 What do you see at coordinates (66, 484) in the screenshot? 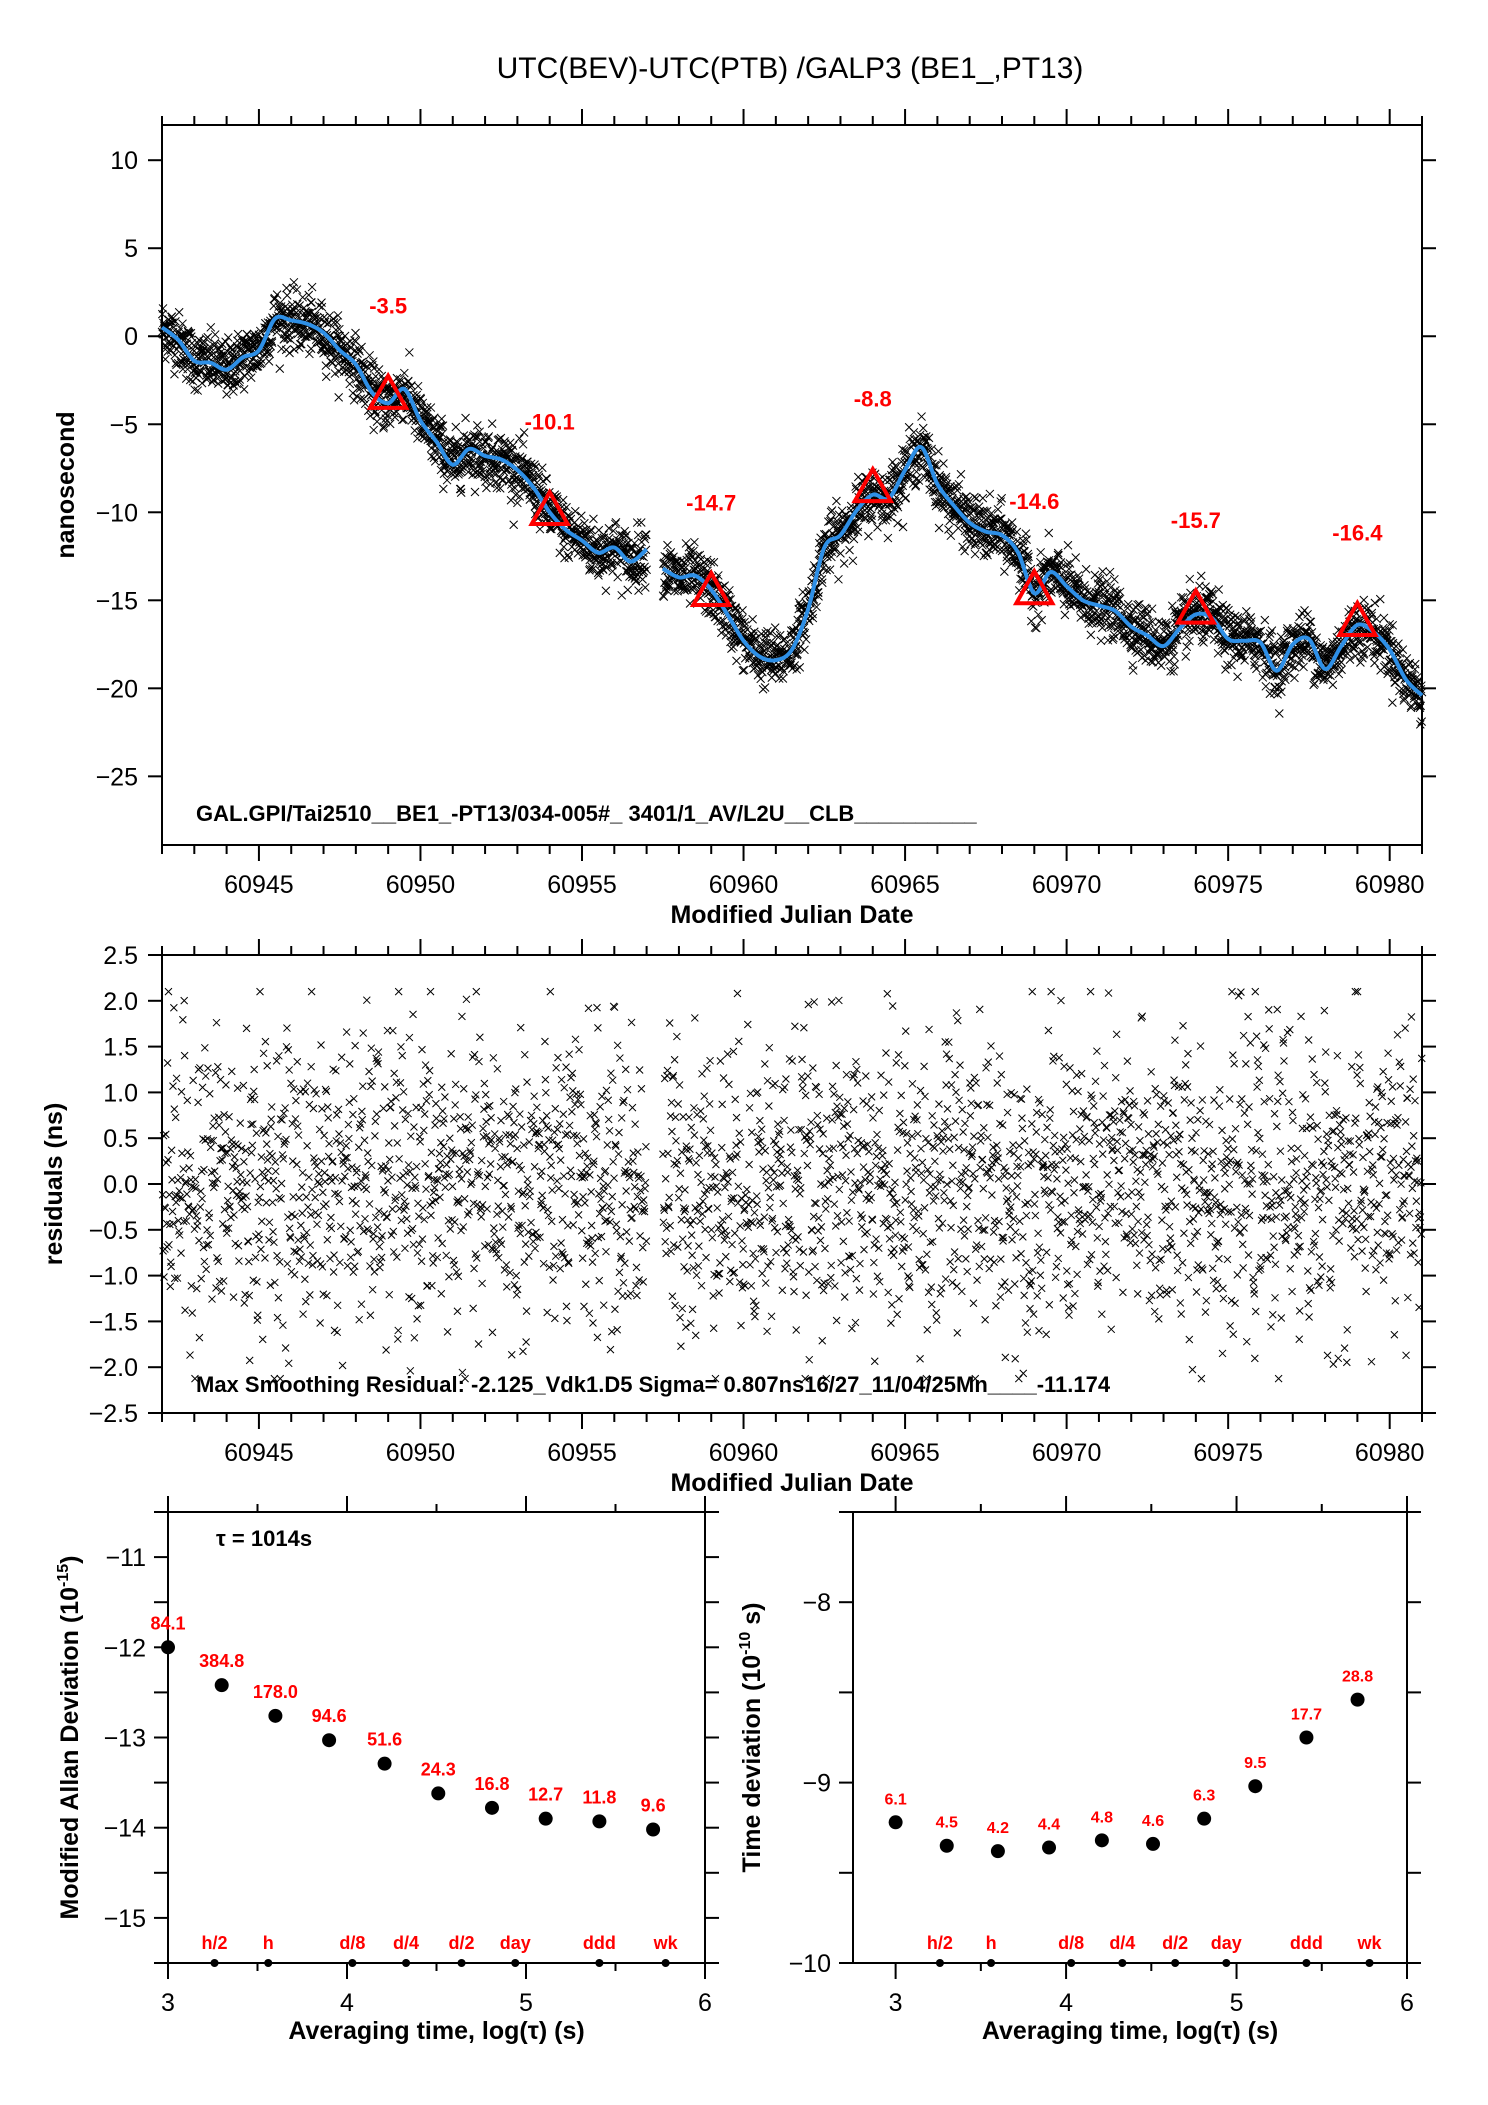
I see `y-axis-label: nanosecond` at bounding box center [66, 484].